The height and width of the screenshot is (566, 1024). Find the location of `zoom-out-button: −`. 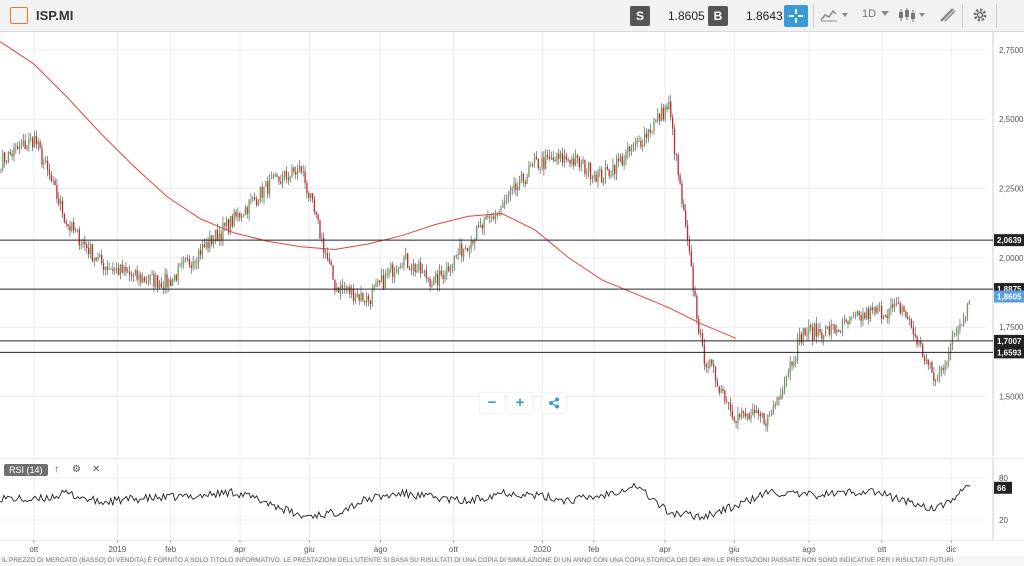

zoom-out-button: − is located at coordinates (492, 403).